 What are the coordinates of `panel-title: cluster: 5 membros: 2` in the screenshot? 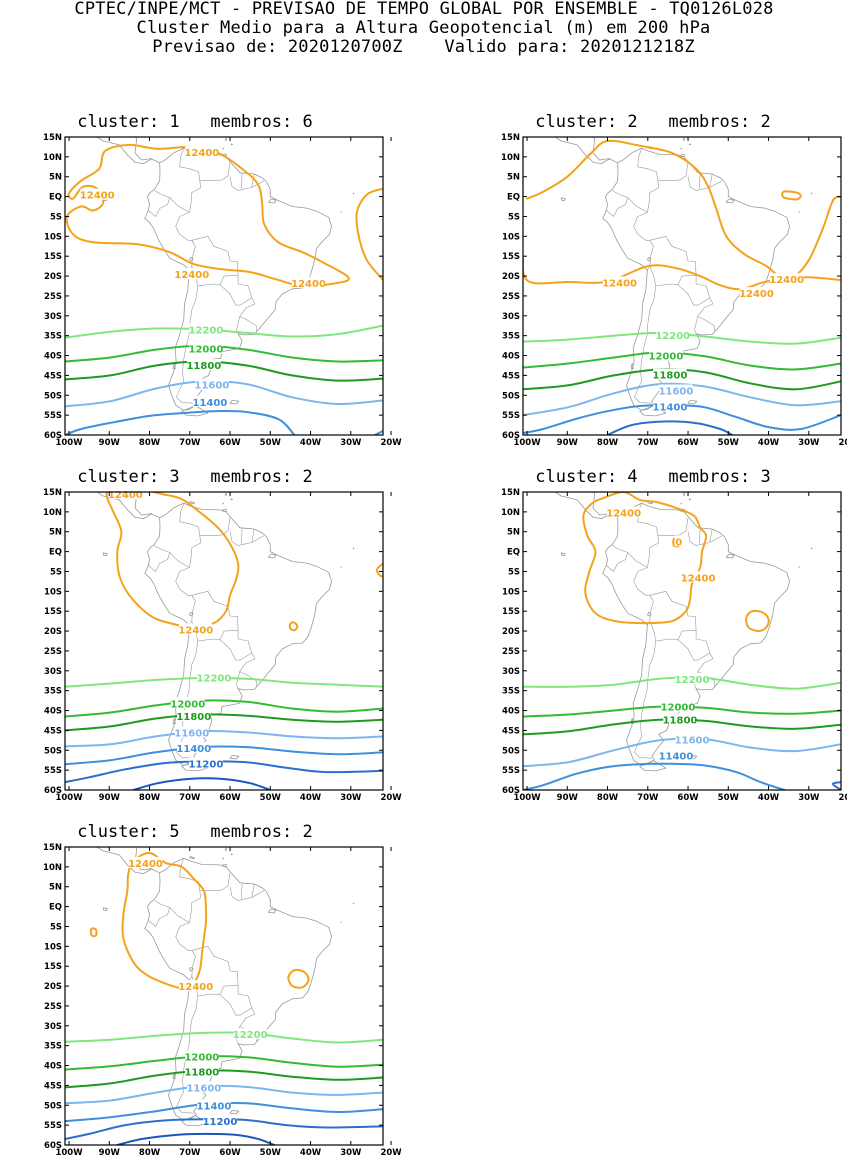 It's located at (195, 833).